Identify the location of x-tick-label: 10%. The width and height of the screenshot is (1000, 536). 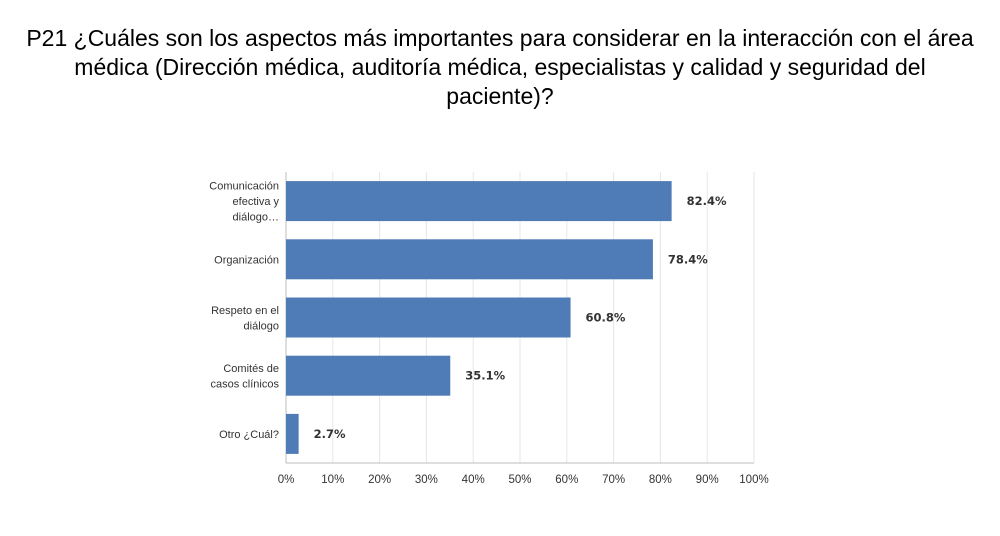
(332, 480).